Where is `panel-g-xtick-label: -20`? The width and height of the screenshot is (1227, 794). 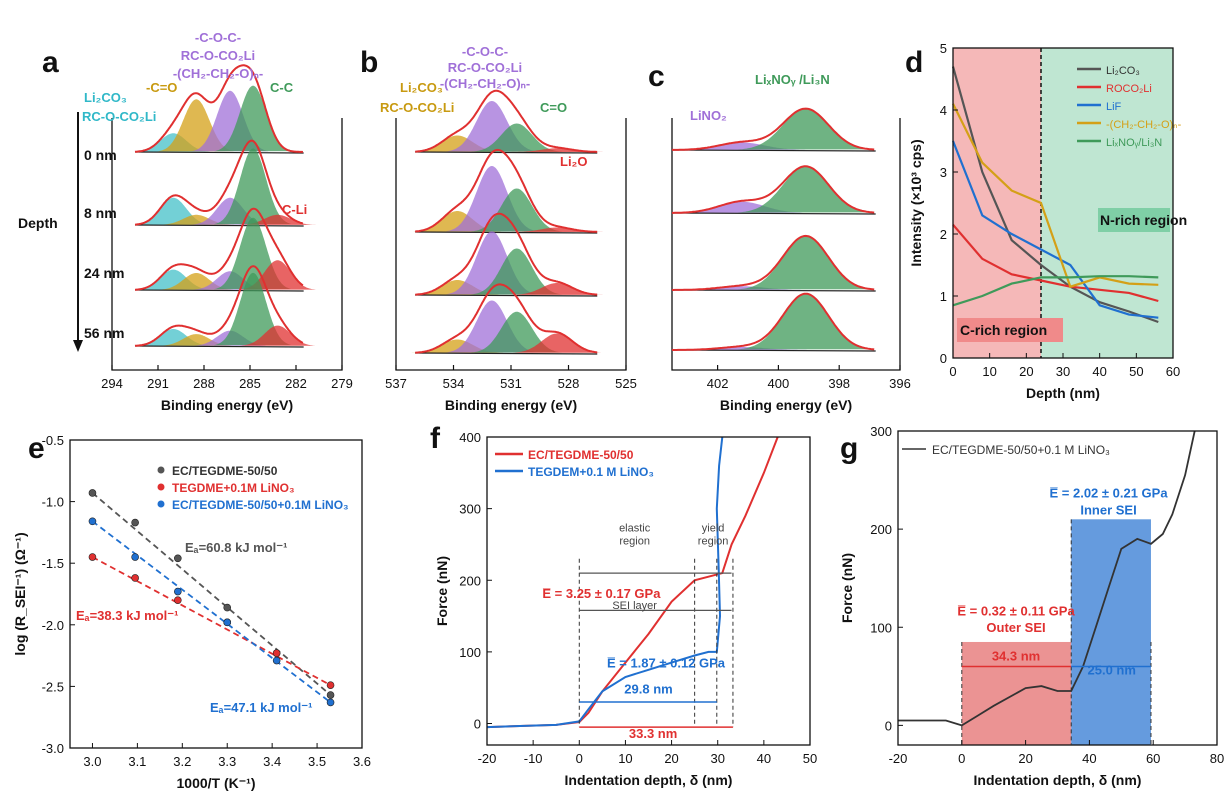
panel-g-xtick-label: -20 is located at coordinates (898, 758).